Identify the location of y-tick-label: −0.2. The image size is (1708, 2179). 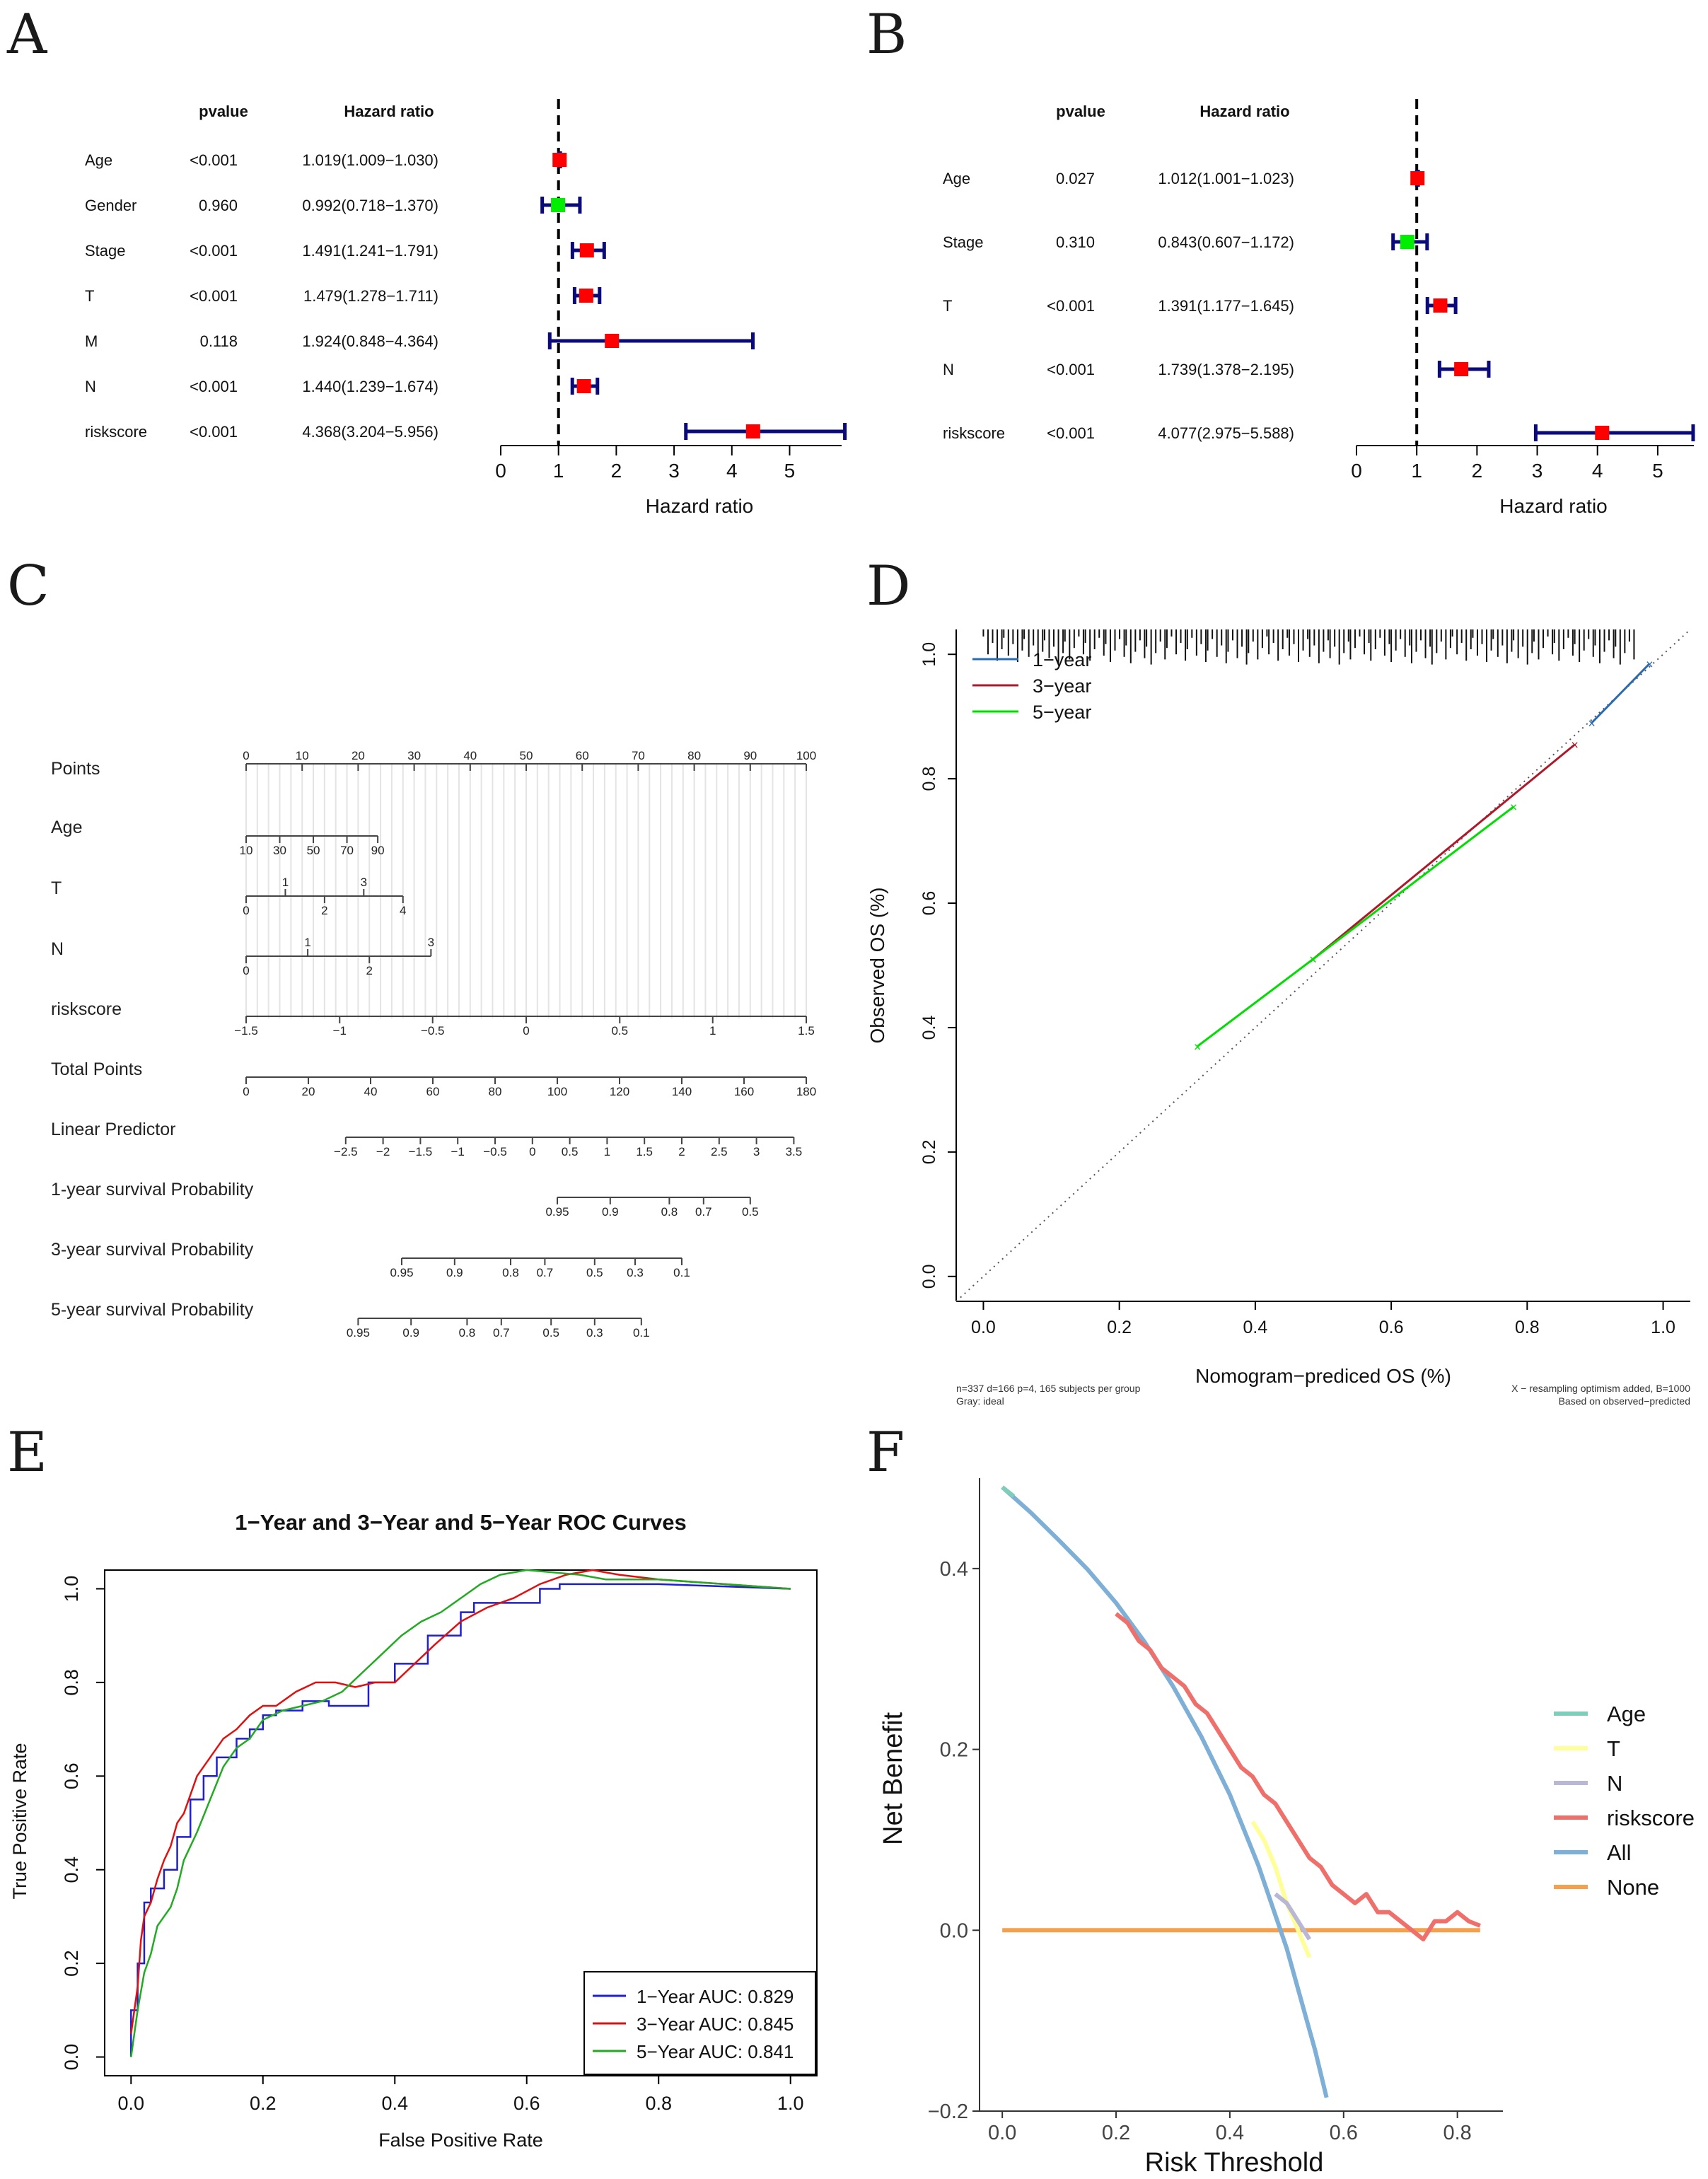
(948, 2111).